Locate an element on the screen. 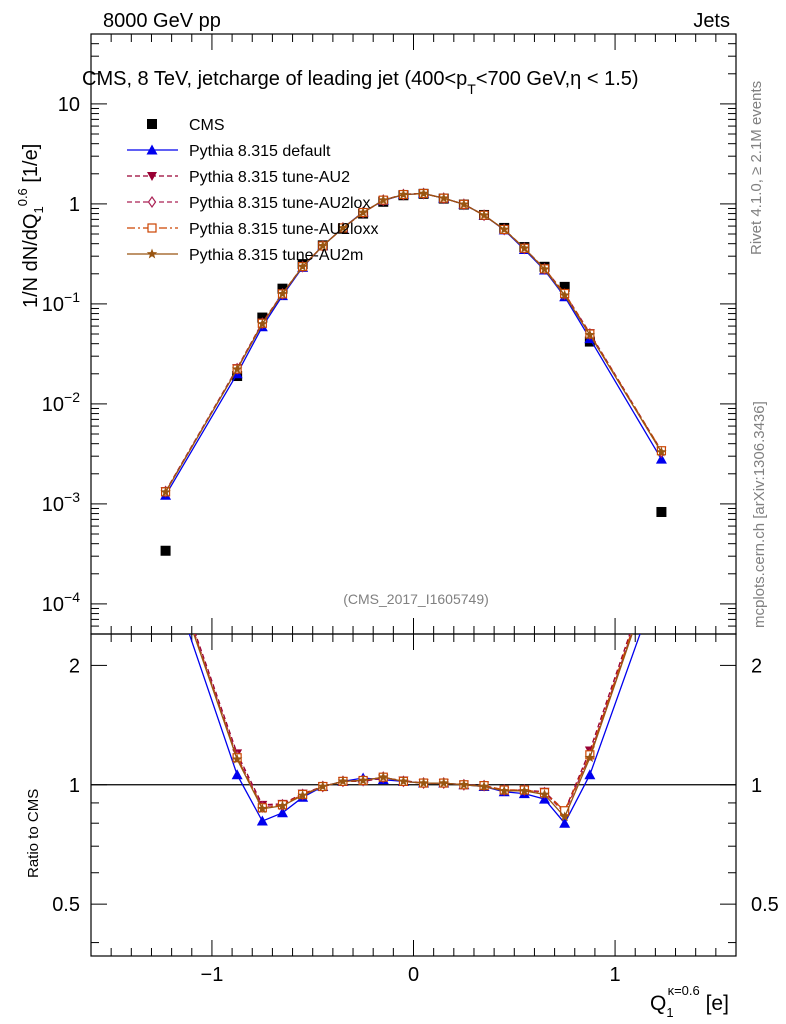 The width and height of the screenshot is (786, 1024). main-y-tick-label: 10⁻² is located at coordinates (61, 402).